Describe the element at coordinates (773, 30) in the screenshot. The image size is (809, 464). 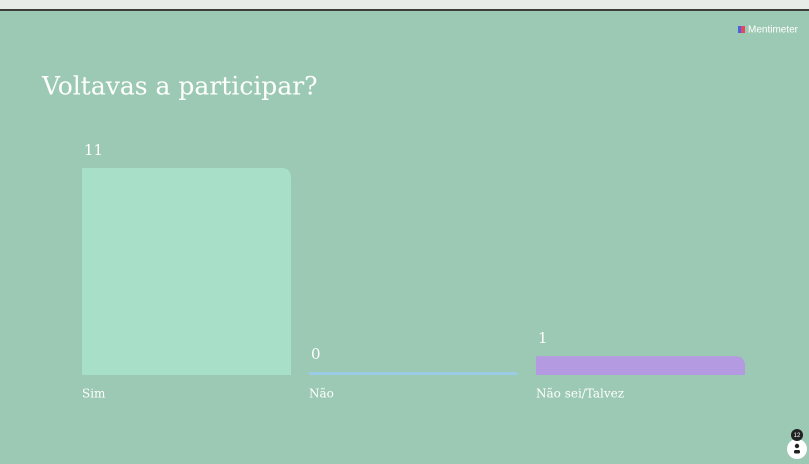
I see `brand-name: Mentimeter` at that location.